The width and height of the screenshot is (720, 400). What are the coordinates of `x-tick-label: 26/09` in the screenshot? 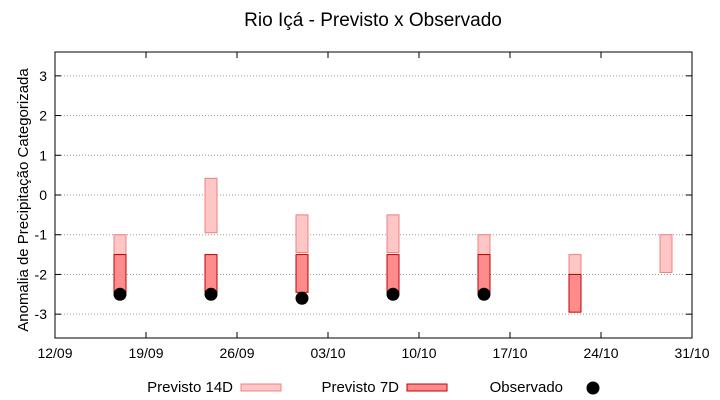 It's located at (236, 353).